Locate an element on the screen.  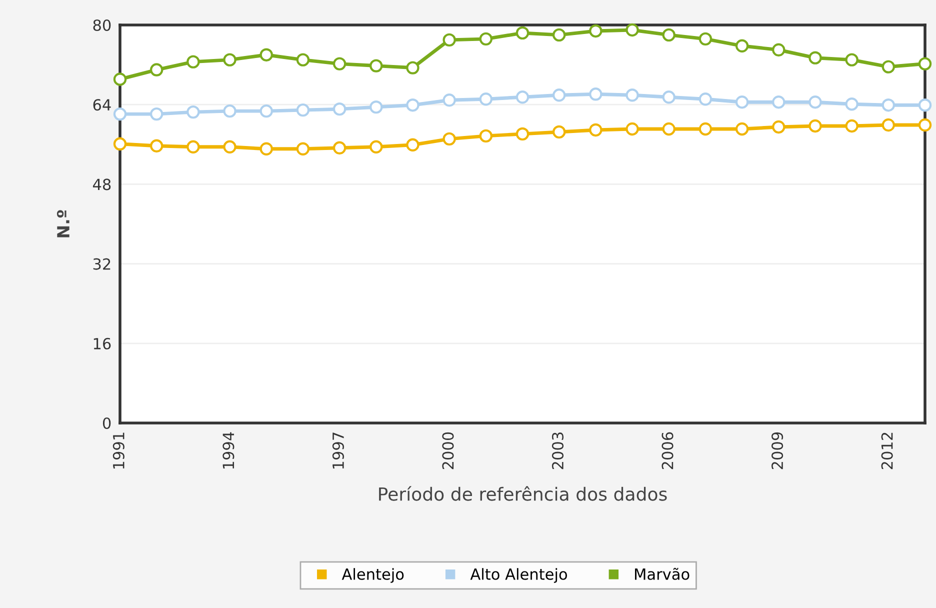
y-tick-label: 80 is located at coordinates (102, 25).